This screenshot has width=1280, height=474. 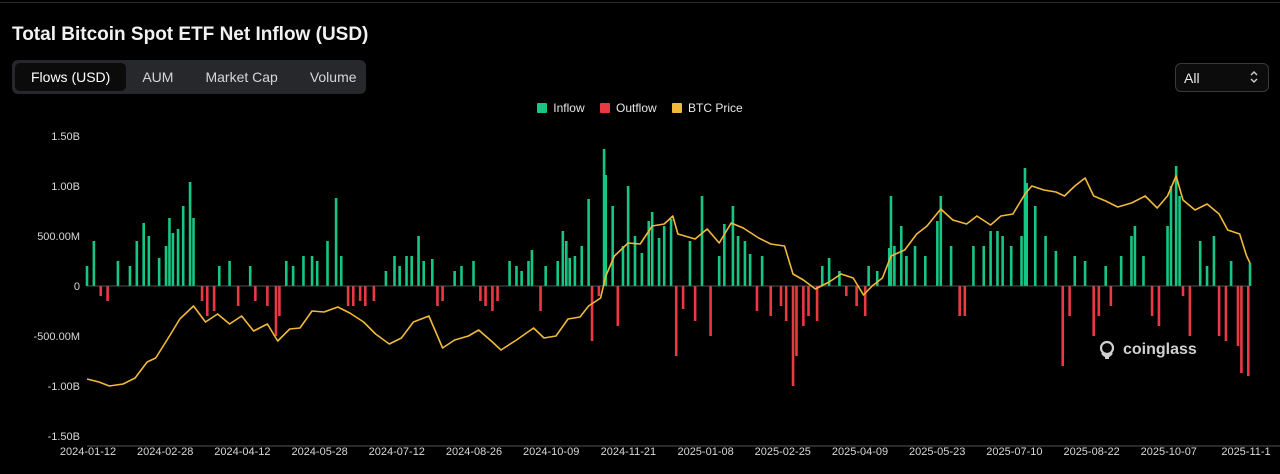 I want to click on tab-market-cap: Market Cap, so click(x=241, y=77).